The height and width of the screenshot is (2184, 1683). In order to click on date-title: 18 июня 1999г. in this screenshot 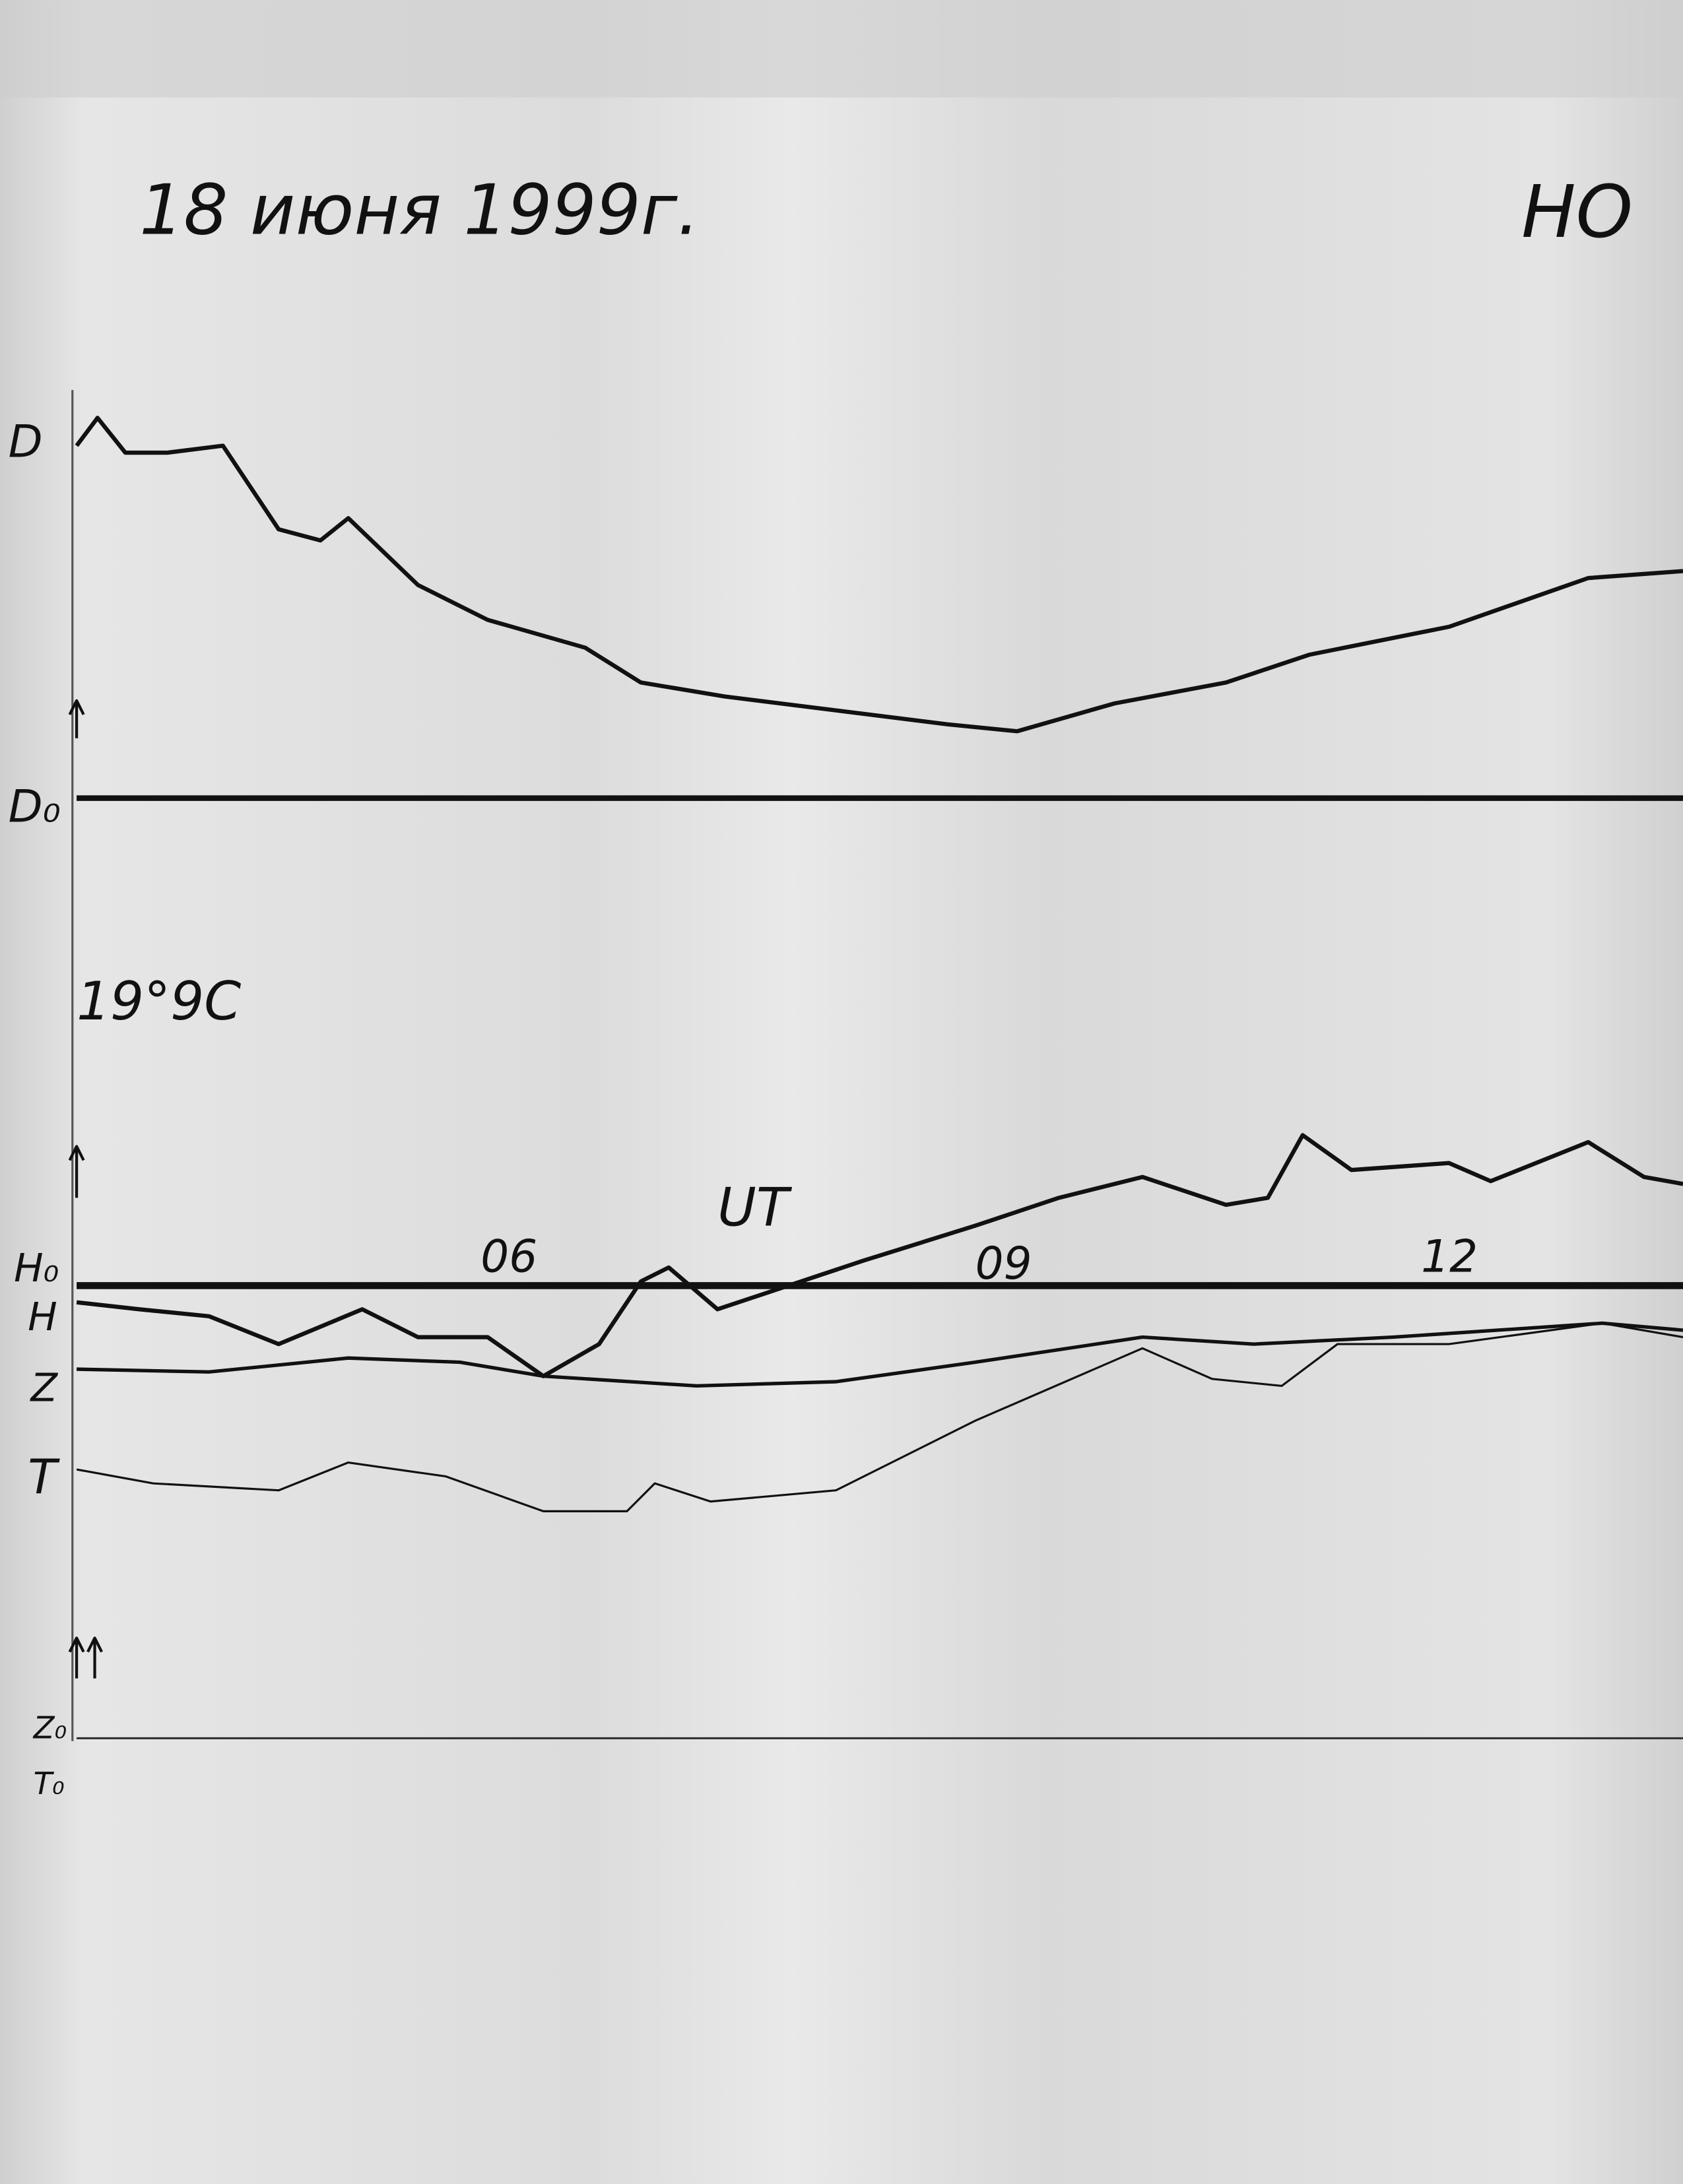, I will do `click(420, 210)`.